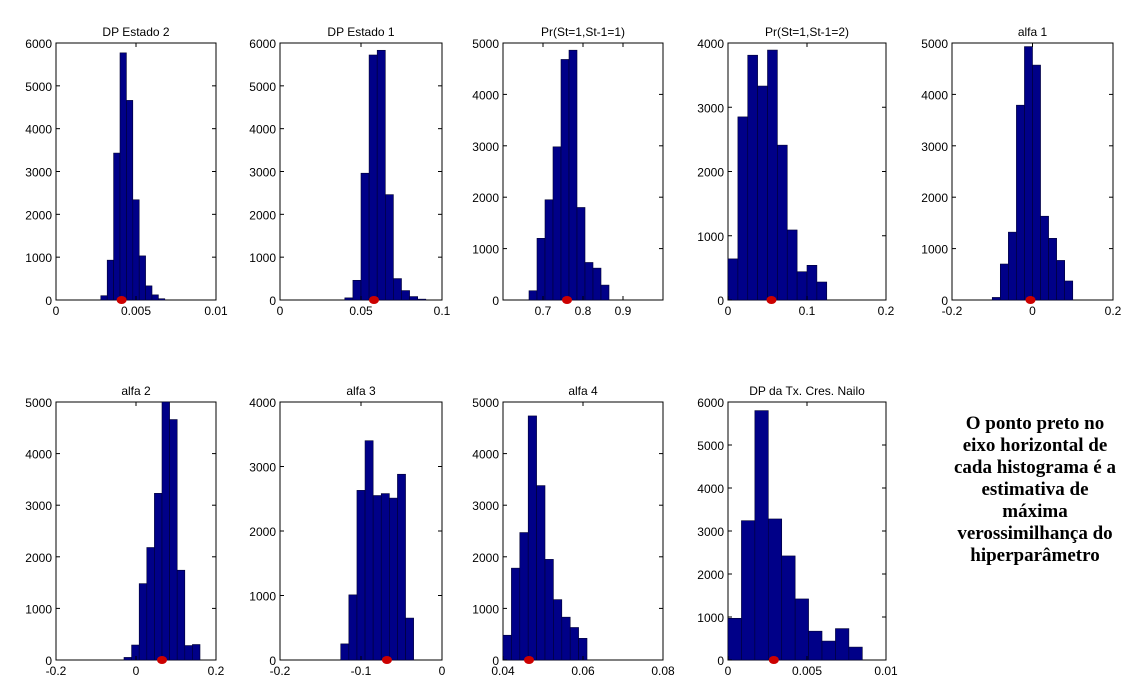 The width and height of the screenshot is (1138, 679). I want to click on x-tick-label: -0.2, so click(280, 671).